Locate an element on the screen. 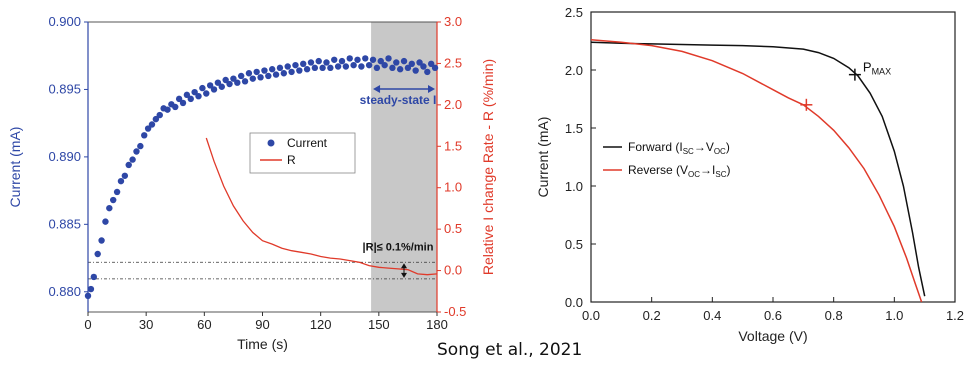 This screenshot has height=365, width=974. x-tick-label: 150 is located at coordinates (379, 324).